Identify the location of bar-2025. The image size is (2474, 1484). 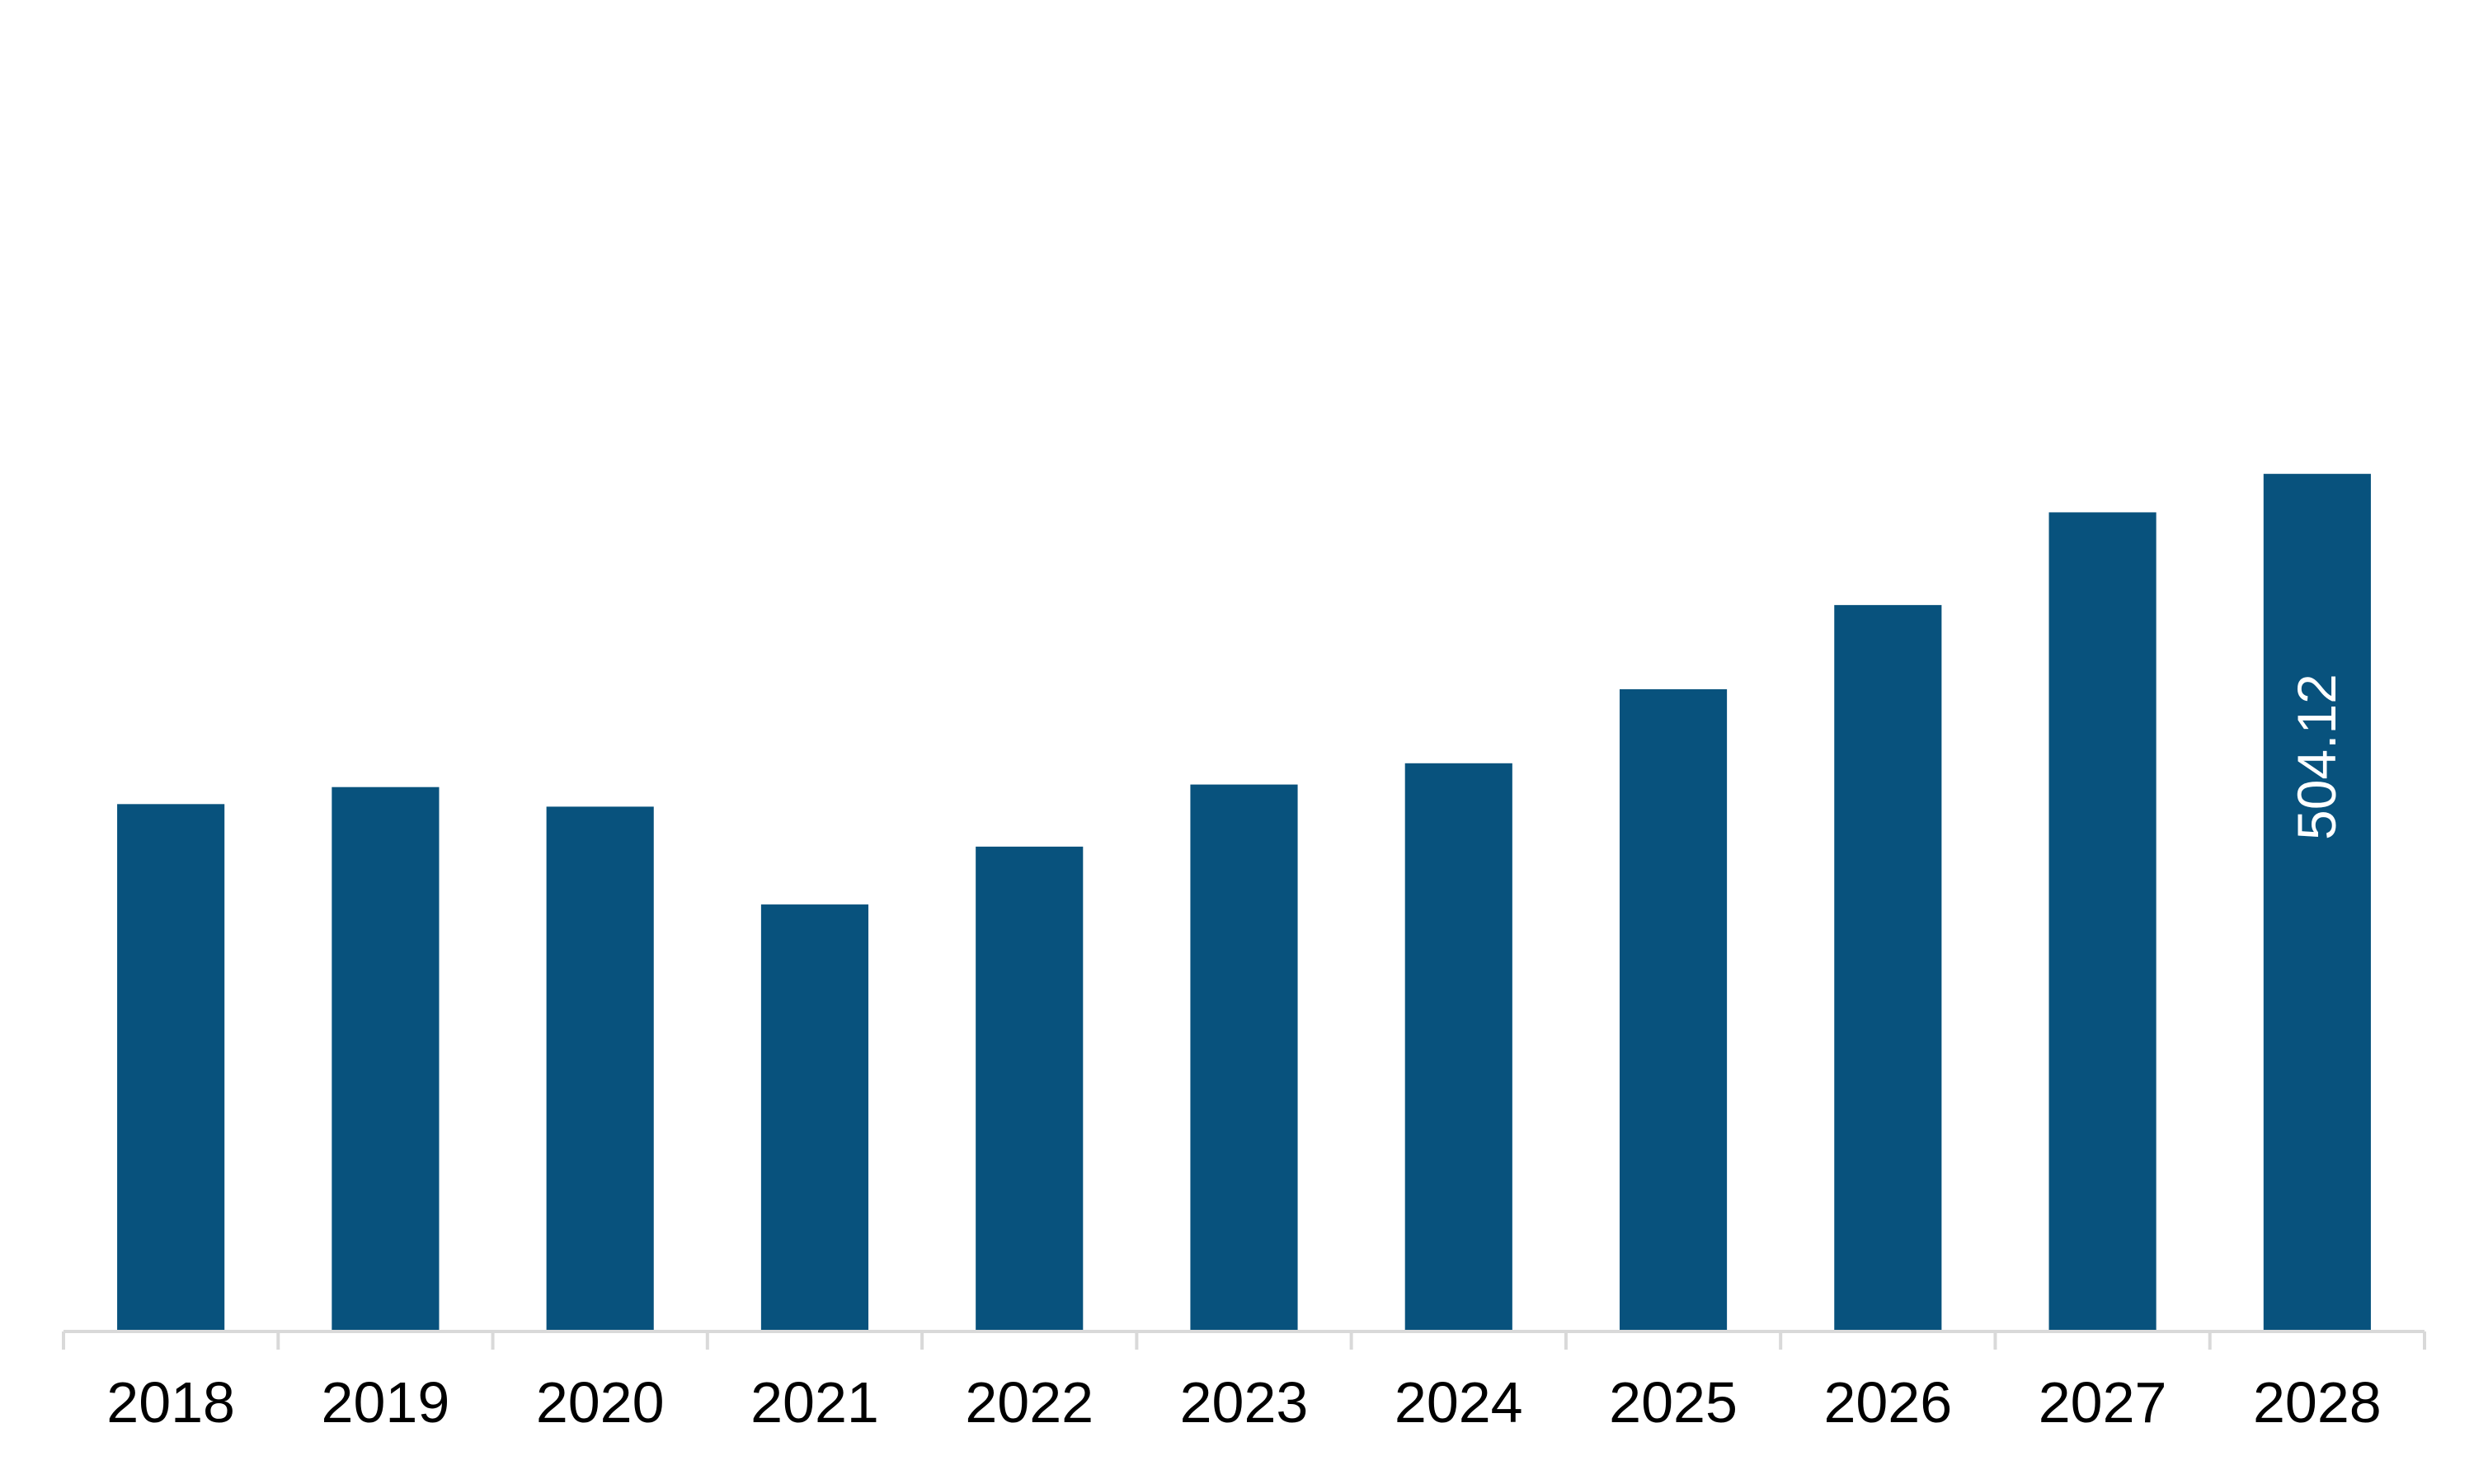
(1673, 1010).